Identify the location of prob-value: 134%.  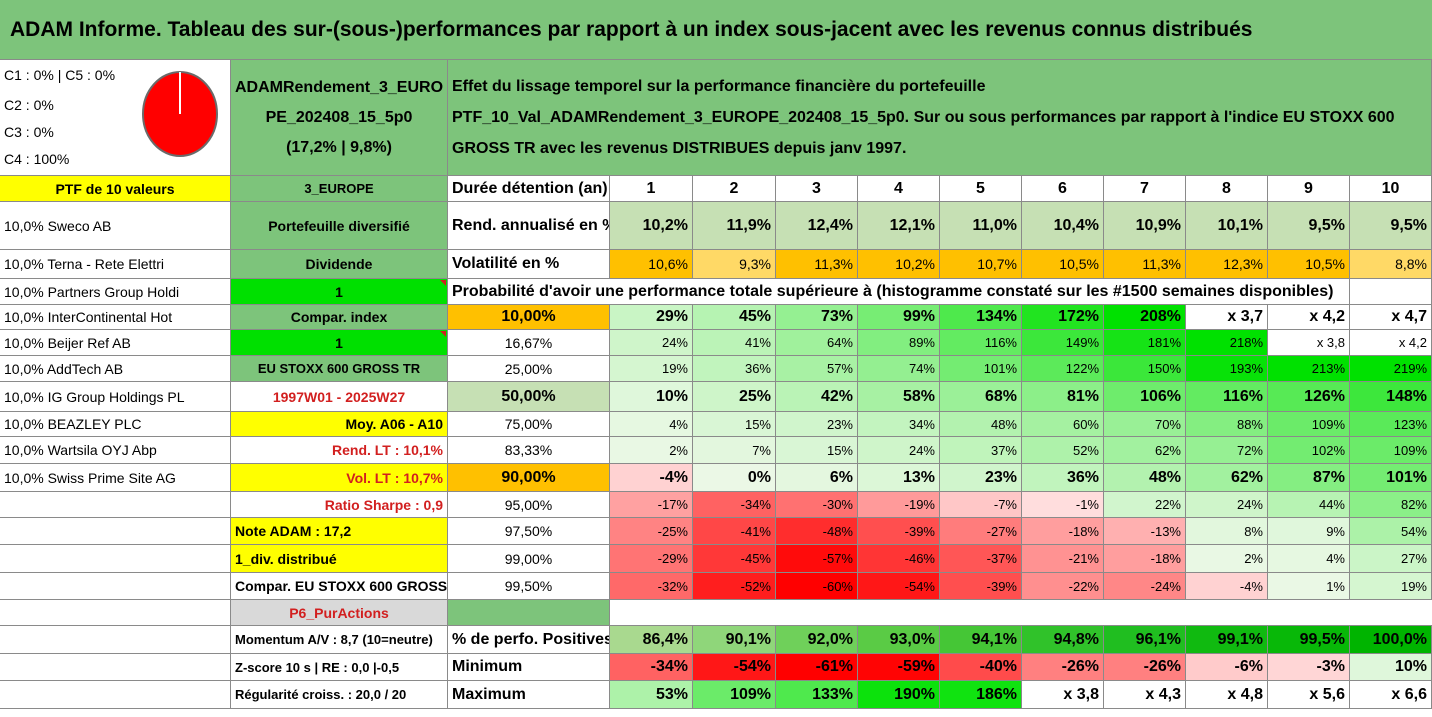
(981, 317).